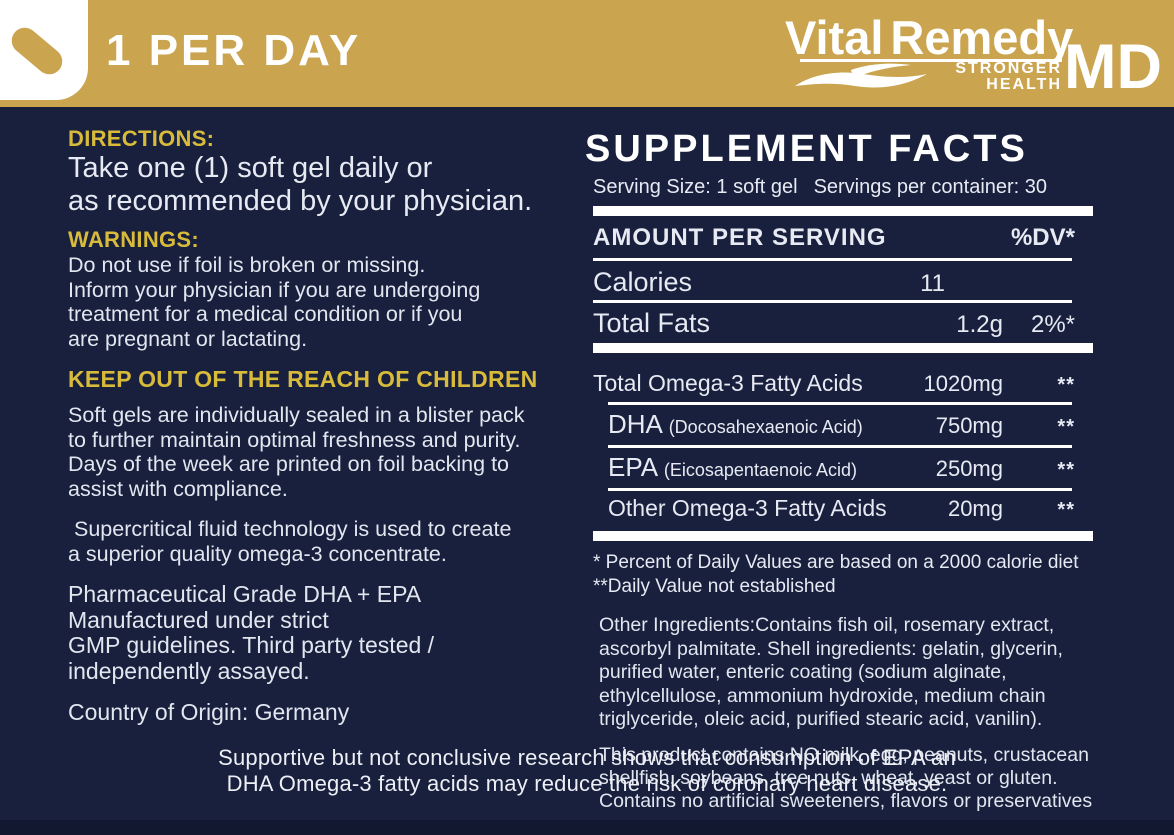 This screenshot has height=835, width=1174. I want to click on calories-value: 11, so click(932, 283).